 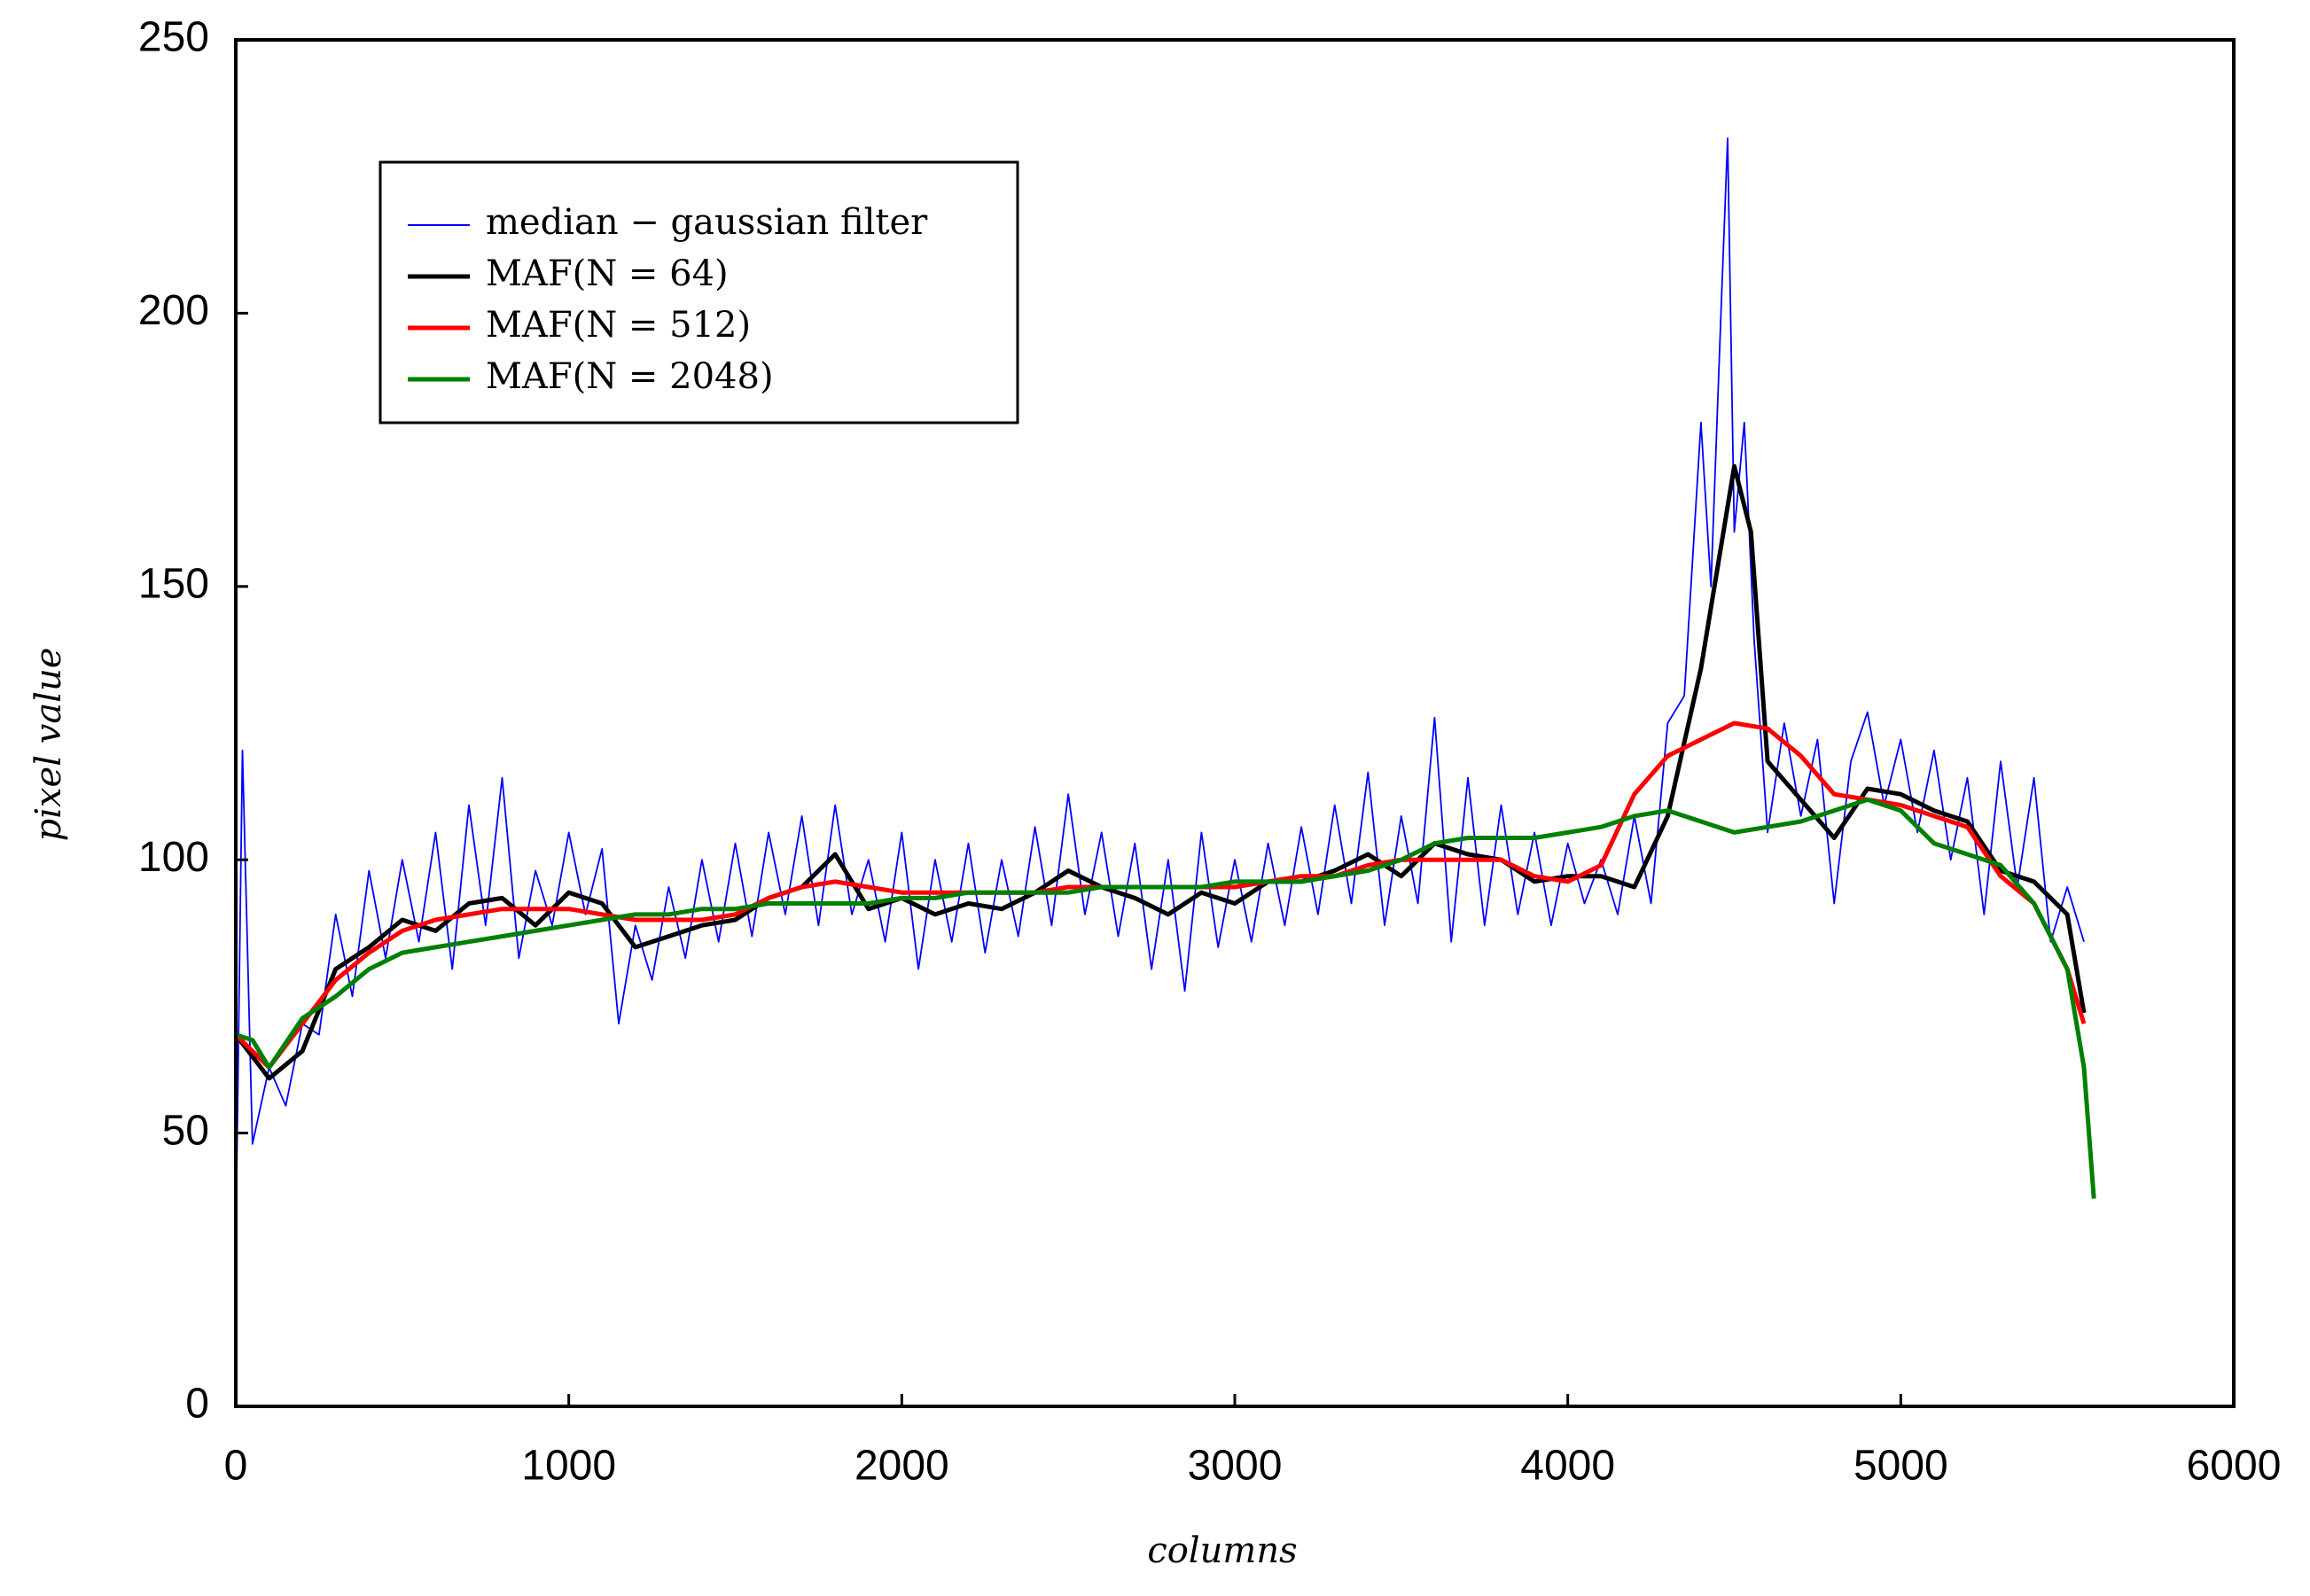 I want to click on y-axis-label: pixel value, so click(x=48, y=745).